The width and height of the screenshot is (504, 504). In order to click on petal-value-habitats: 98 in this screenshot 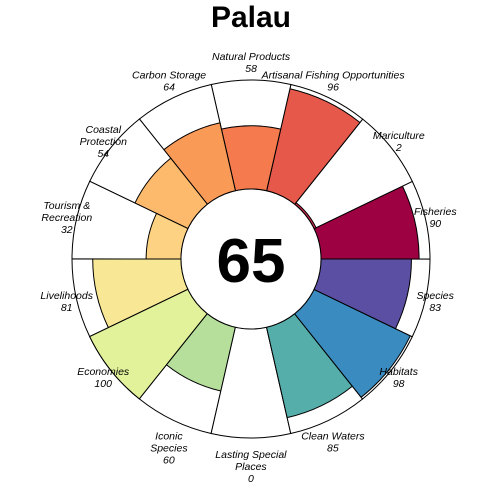, I will do `click(399, 384)`.